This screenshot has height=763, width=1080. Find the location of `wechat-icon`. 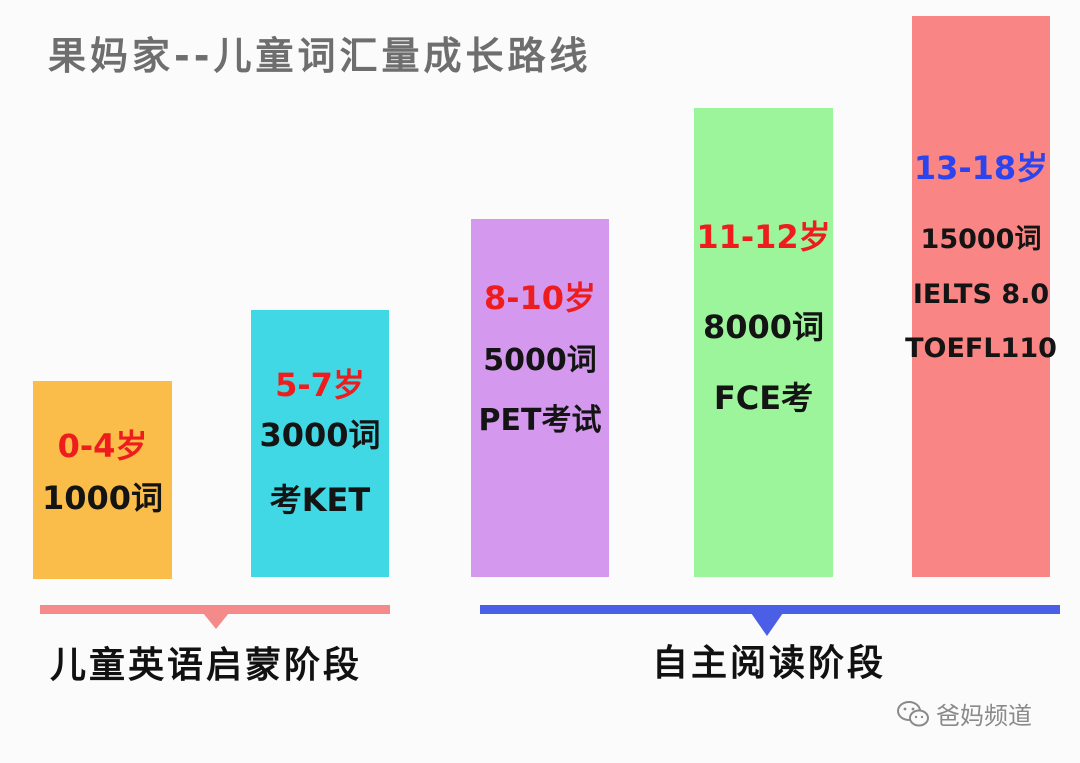

wechat-icon is located at coordinates (913, 713).